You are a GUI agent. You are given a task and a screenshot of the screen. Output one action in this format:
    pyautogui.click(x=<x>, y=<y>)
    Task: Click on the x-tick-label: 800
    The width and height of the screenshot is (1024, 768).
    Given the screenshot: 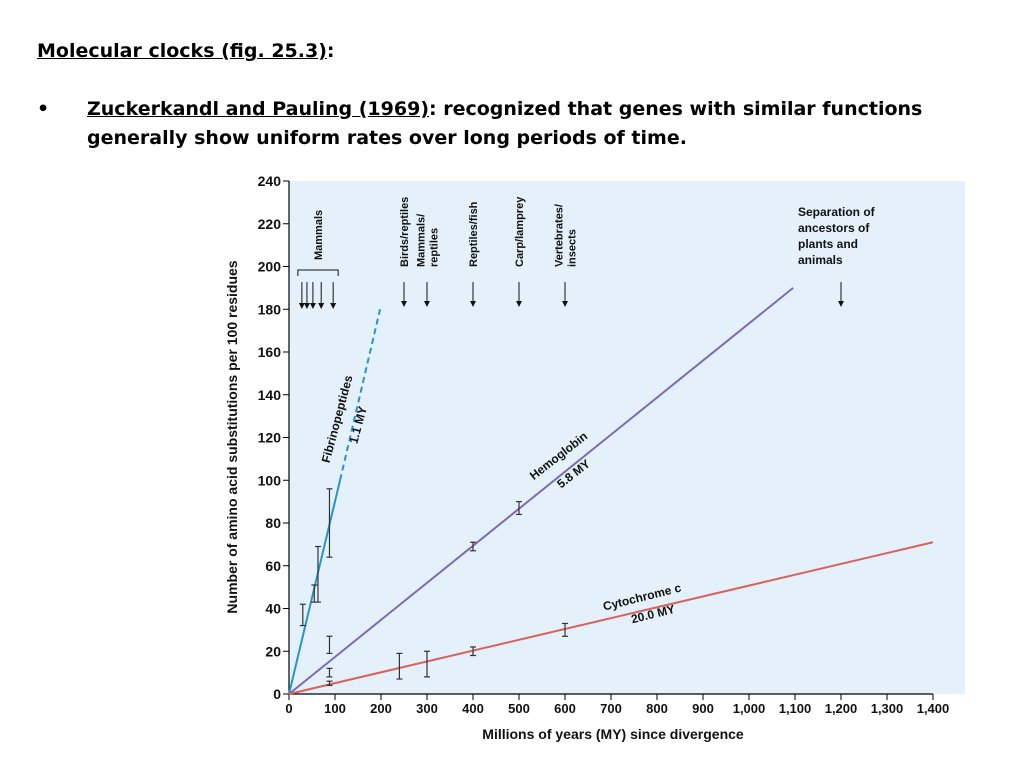 What is the action you would take?
    pyautogui.click(x=657, y=708)
    